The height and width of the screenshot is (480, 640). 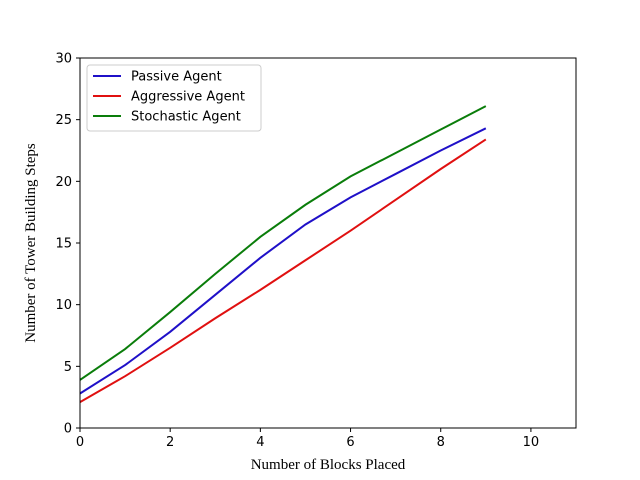 What do you see at coordinates (31, 243) in the screenshot?
I see `y-axis-title: Number of Tower Building Steps` at bounding box center [31, 243].